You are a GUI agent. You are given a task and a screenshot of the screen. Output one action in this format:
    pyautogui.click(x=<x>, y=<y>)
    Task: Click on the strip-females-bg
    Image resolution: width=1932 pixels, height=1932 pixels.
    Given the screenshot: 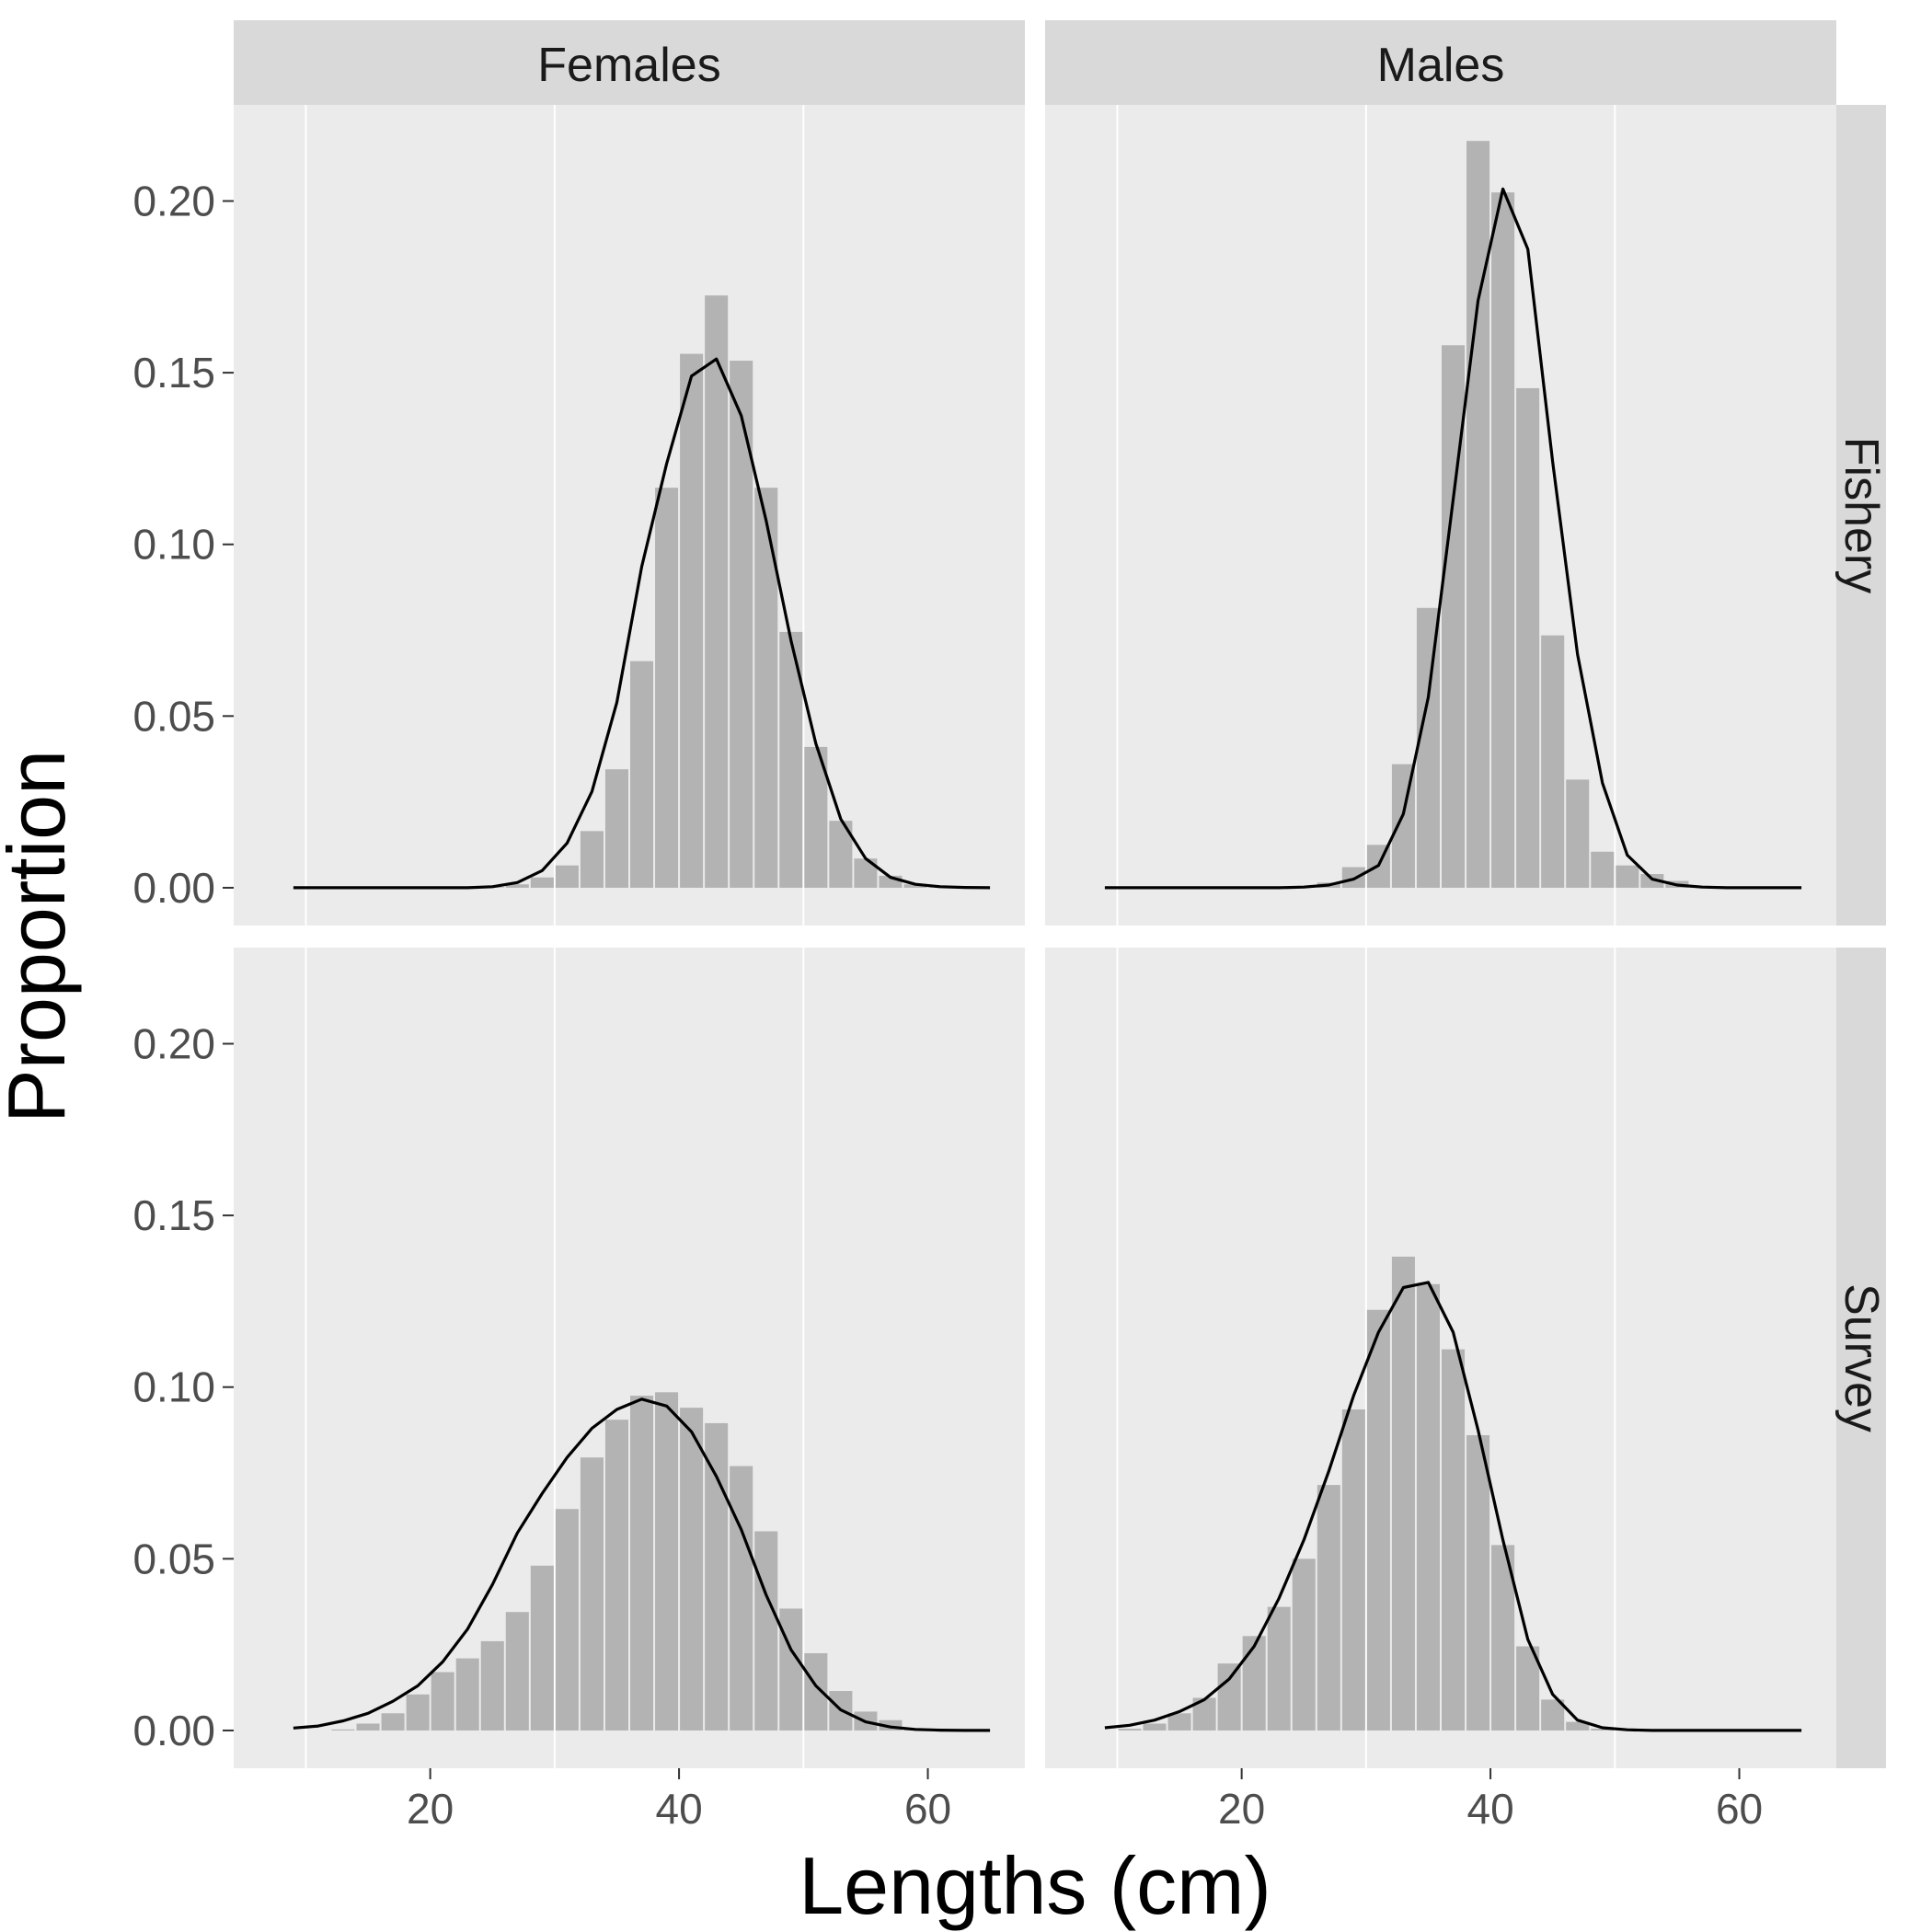 What is the action you would take?
    pyautogui.click(x=629, y=62)
    